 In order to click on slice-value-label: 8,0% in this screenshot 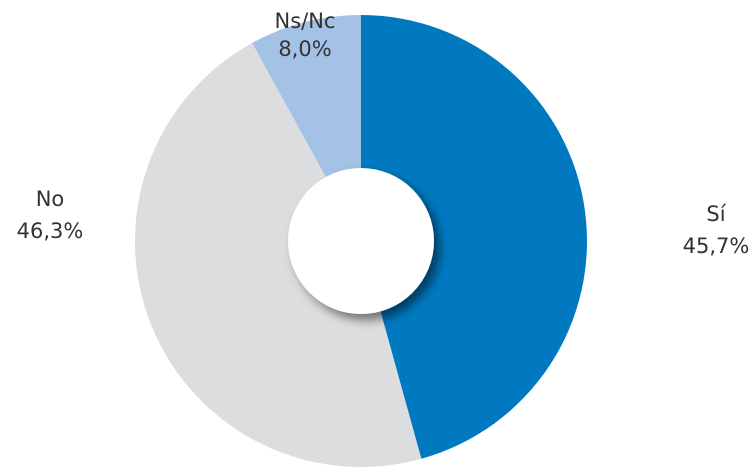, I will do `click(304, 49)`.